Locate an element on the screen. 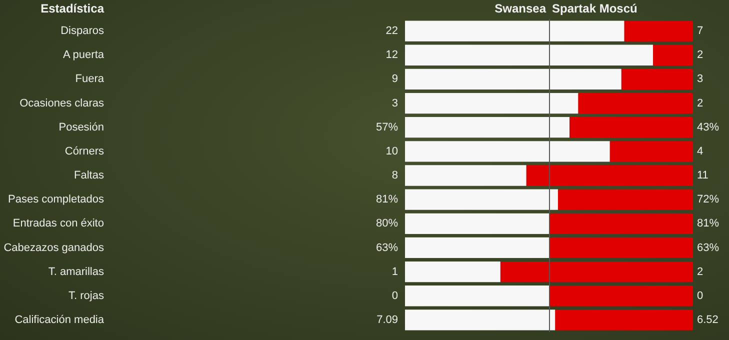 This screenshot has width=729, height=340. text: 57% is located at coordinates (387, 127).